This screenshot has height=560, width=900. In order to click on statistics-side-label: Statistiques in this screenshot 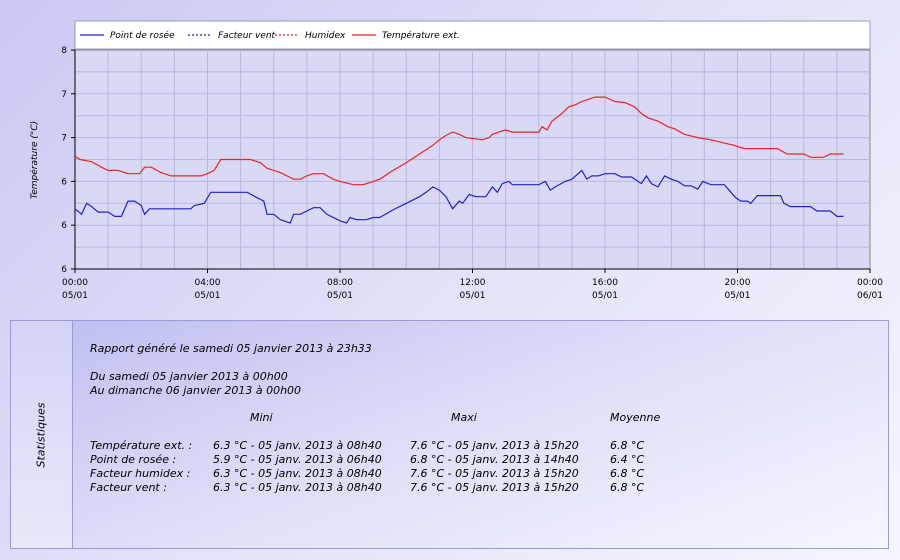, I will do `click(41, 435)`.